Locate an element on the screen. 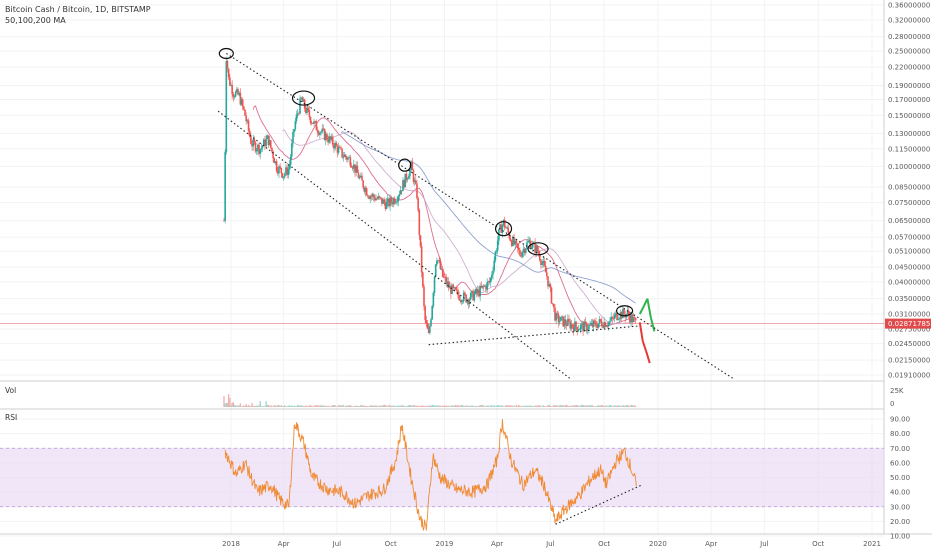 This screenshot has height=550, width=932. price-tick-label: 0.25000000 is located at coordinates (909, 51).